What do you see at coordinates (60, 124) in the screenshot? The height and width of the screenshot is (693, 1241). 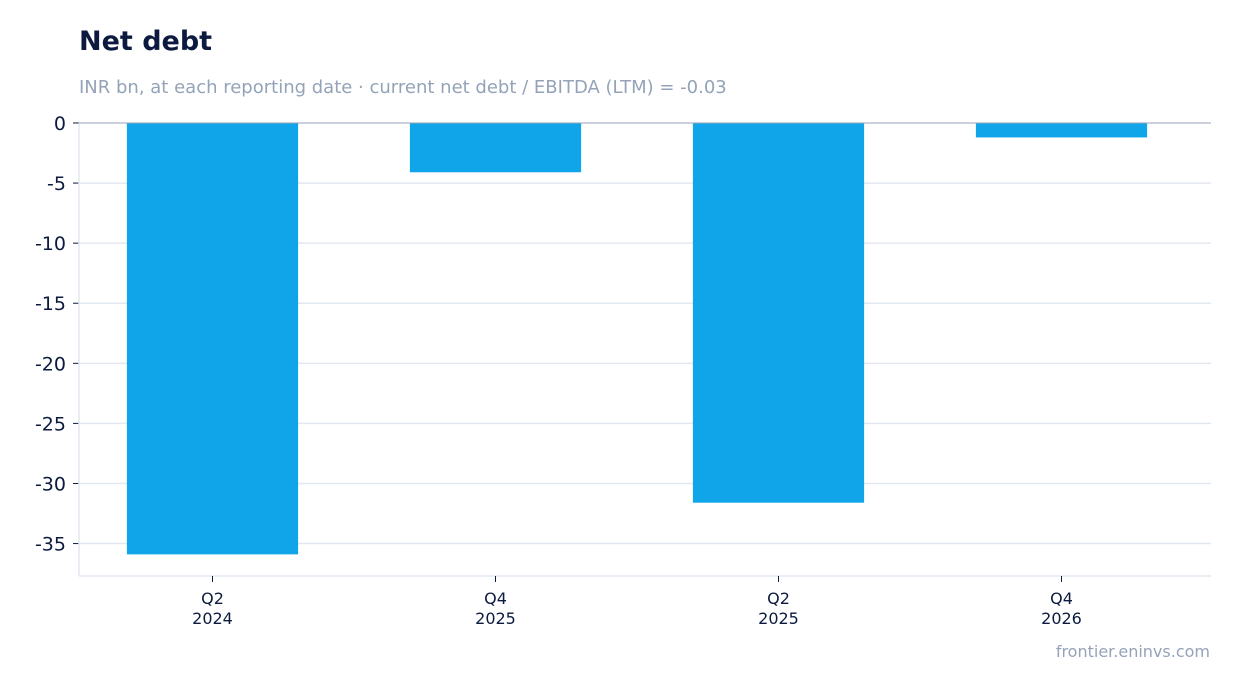 I see `y-tick-label: 0` at bounding box center [60, 124].